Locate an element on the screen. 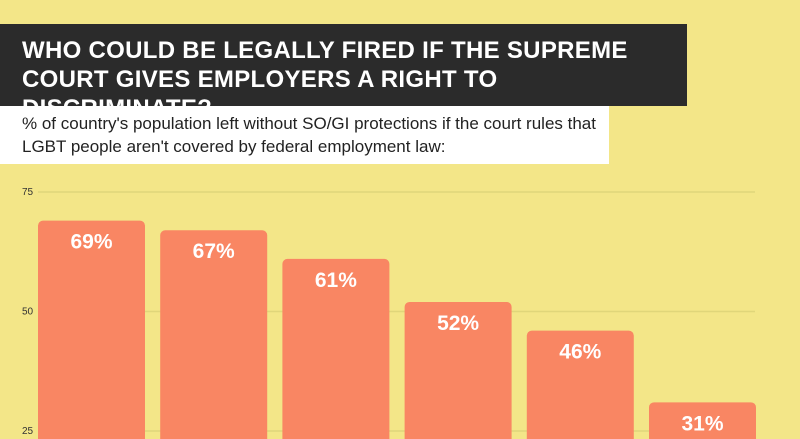 Image resolution: width=800 pixels, height=439 pixels. bar-value-label: 46% is located at coordinates (580, 352).